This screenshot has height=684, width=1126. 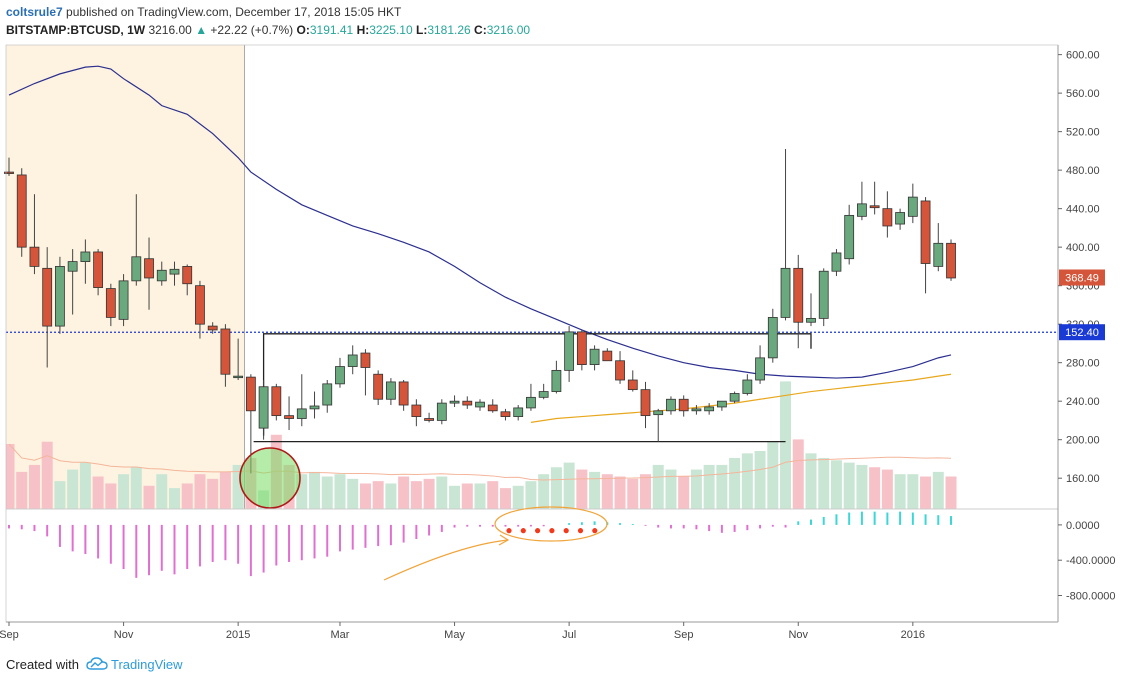 I want to click on footer: Created with TradingView, so click(x=94, y=664).